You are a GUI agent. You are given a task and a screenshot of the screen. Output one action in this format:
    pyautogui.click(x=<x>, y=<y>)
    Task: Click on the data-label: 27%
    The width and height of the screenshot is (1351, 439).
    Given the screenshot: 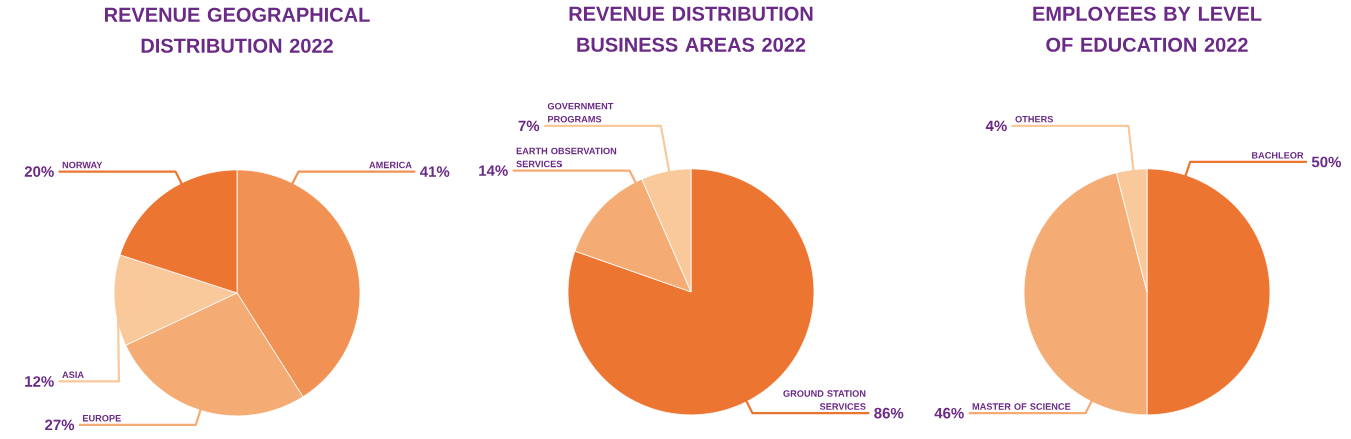 What is the action you would take?
    pyautogui.click(x=60, y=425)
    